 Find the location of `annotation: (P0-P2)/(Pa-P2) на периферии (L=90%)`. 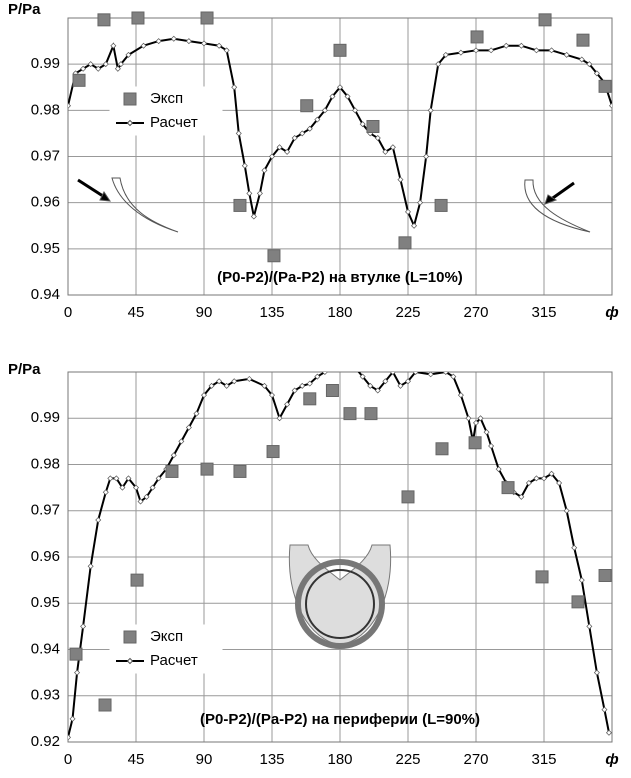

annotation: (P0-P2)/(Pa-P2) на периферии (L=90%) is located at coordinates (340, 719).